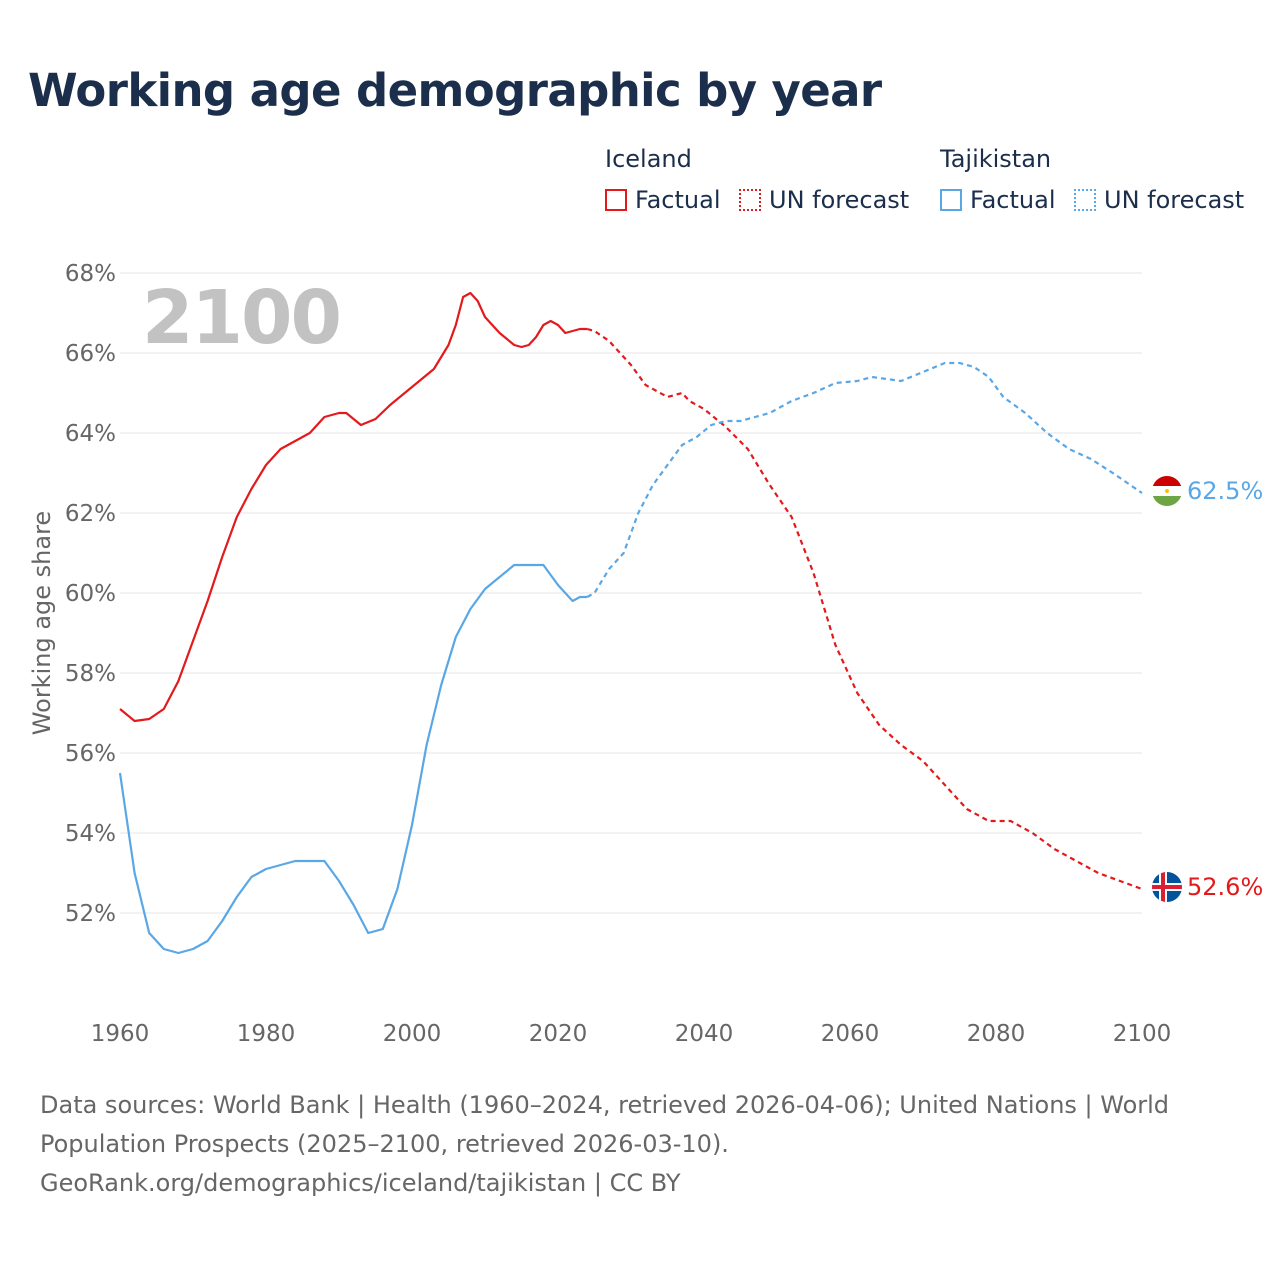 Image resolution: width=1280 pixels, height=1280 pixels. What do you see at coordinates (90, 434) in the screenshot?
I see `y-tick-label: 64%` at bounding box center [90, 434].